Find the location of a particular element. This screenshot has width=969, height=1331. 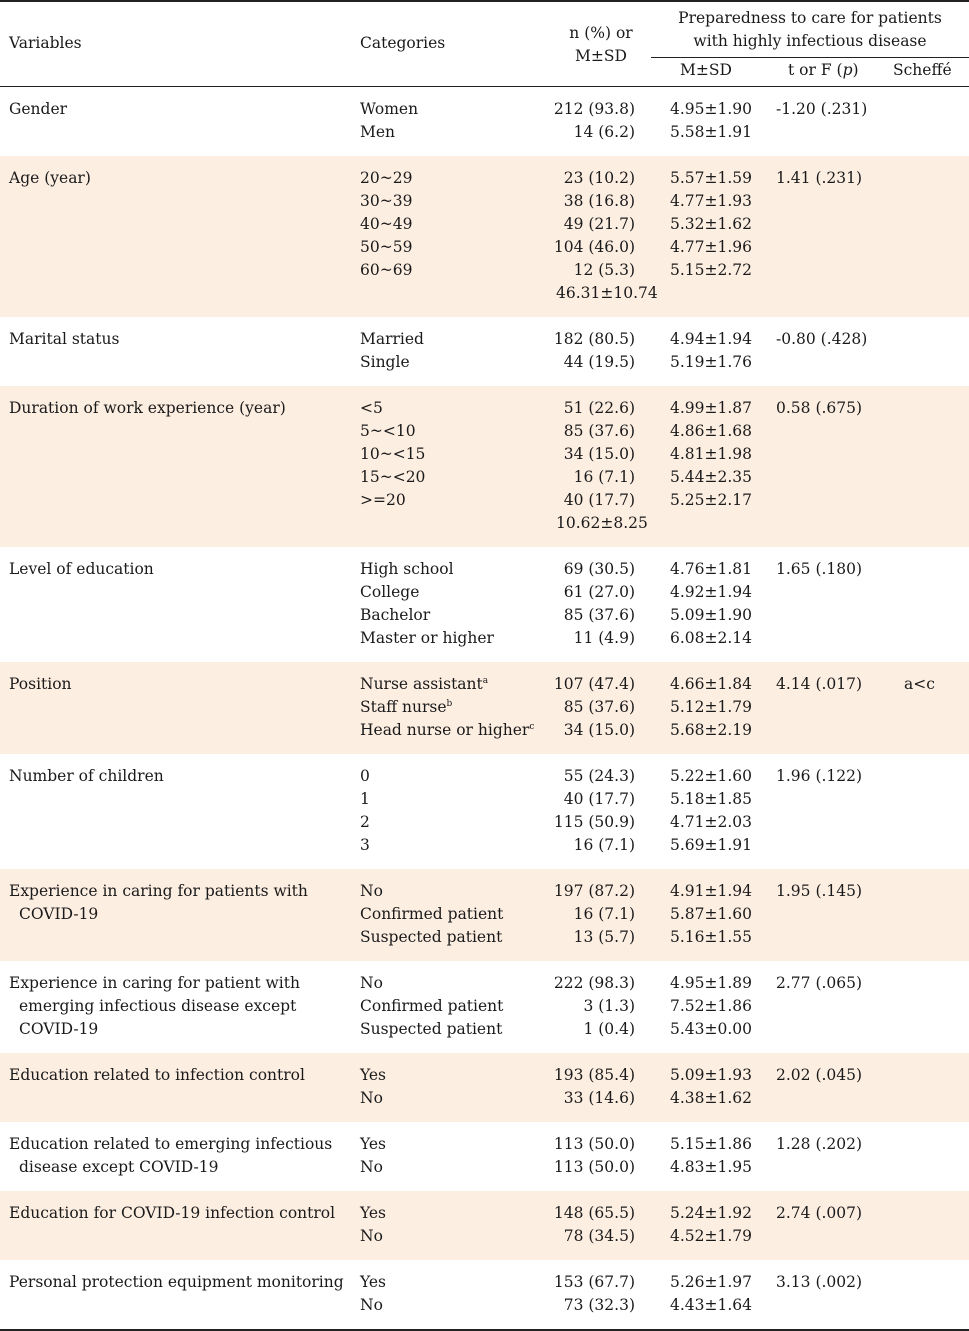

mean-sd-cell: 4.91±1.94 is located at coordinates (711, 891).